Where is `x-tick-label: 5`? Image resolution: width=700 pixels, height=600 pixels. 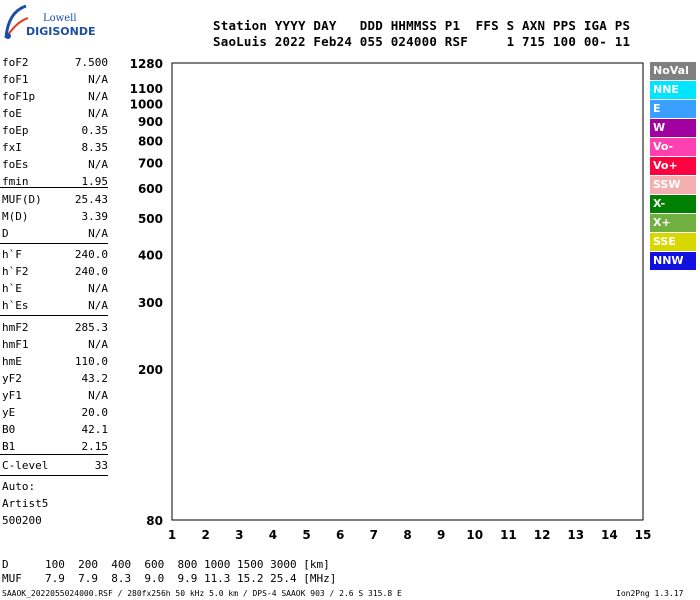 x-tick-label: 5 is located at coordinates (306, 535).